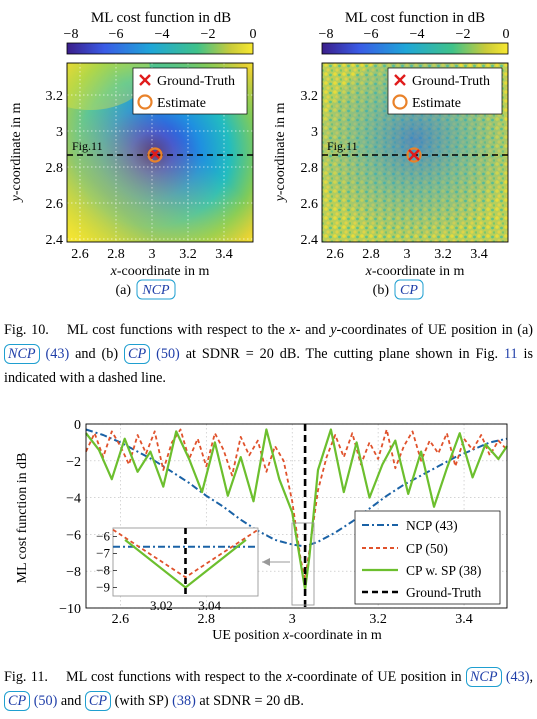 The height and width of the screenshot is (719, 537). What do you see at coordinates (371, 254) in the screenshot?
I see `xtick-b: 2.8` at bounding box center [371, 254].